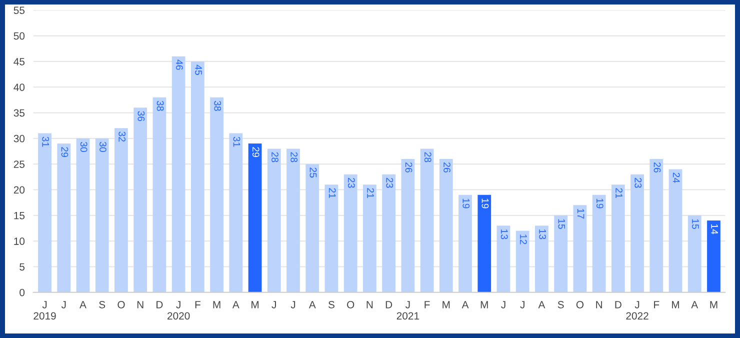 This screenshot has width=740, height=338. What do you see at coordinates (19, 62) in the screenshot?
I see `y-tick-label: 45` at bounding box center [19, 62].